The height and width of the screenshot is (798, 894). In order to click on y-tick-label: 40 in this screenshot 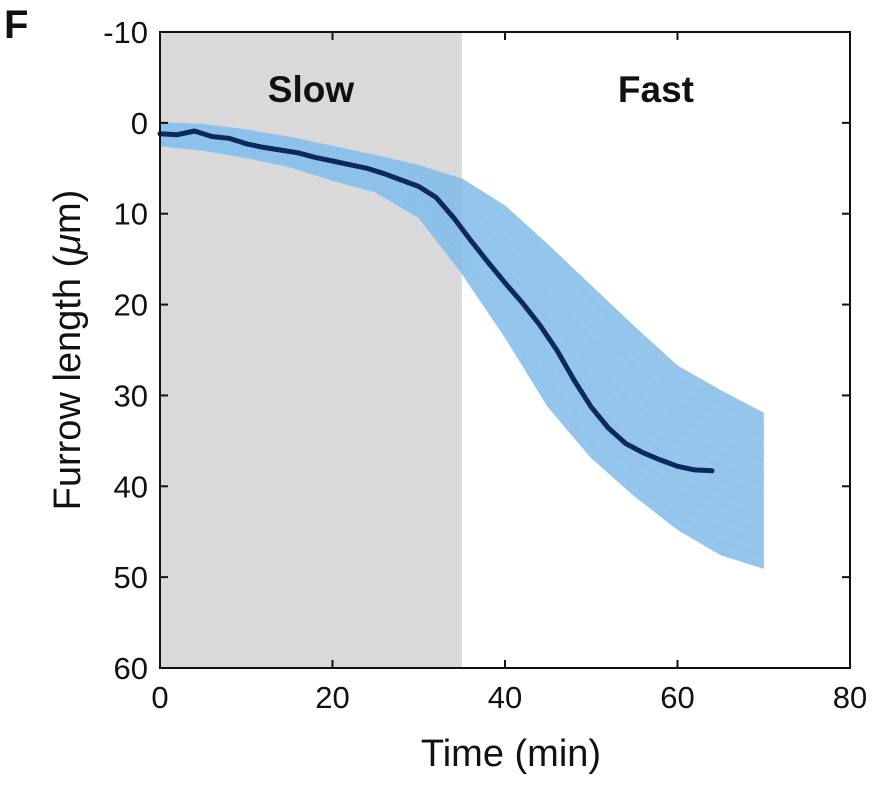, I will do `click(131, 486)`.